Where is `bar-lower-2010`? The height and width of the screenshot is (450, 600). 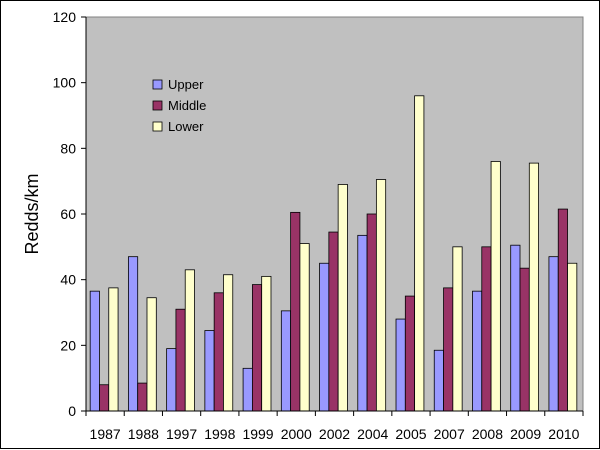
bar-lower-2010 is located at coordinates (572, 337).